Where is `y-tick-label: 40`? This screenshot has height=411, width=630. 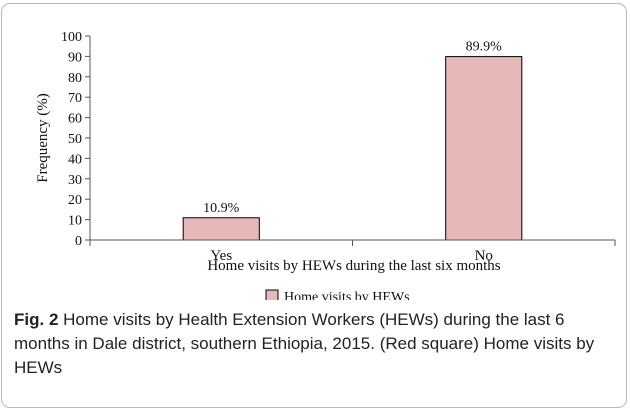
y-tick-label: 40 is located at coordinates (75, 159).